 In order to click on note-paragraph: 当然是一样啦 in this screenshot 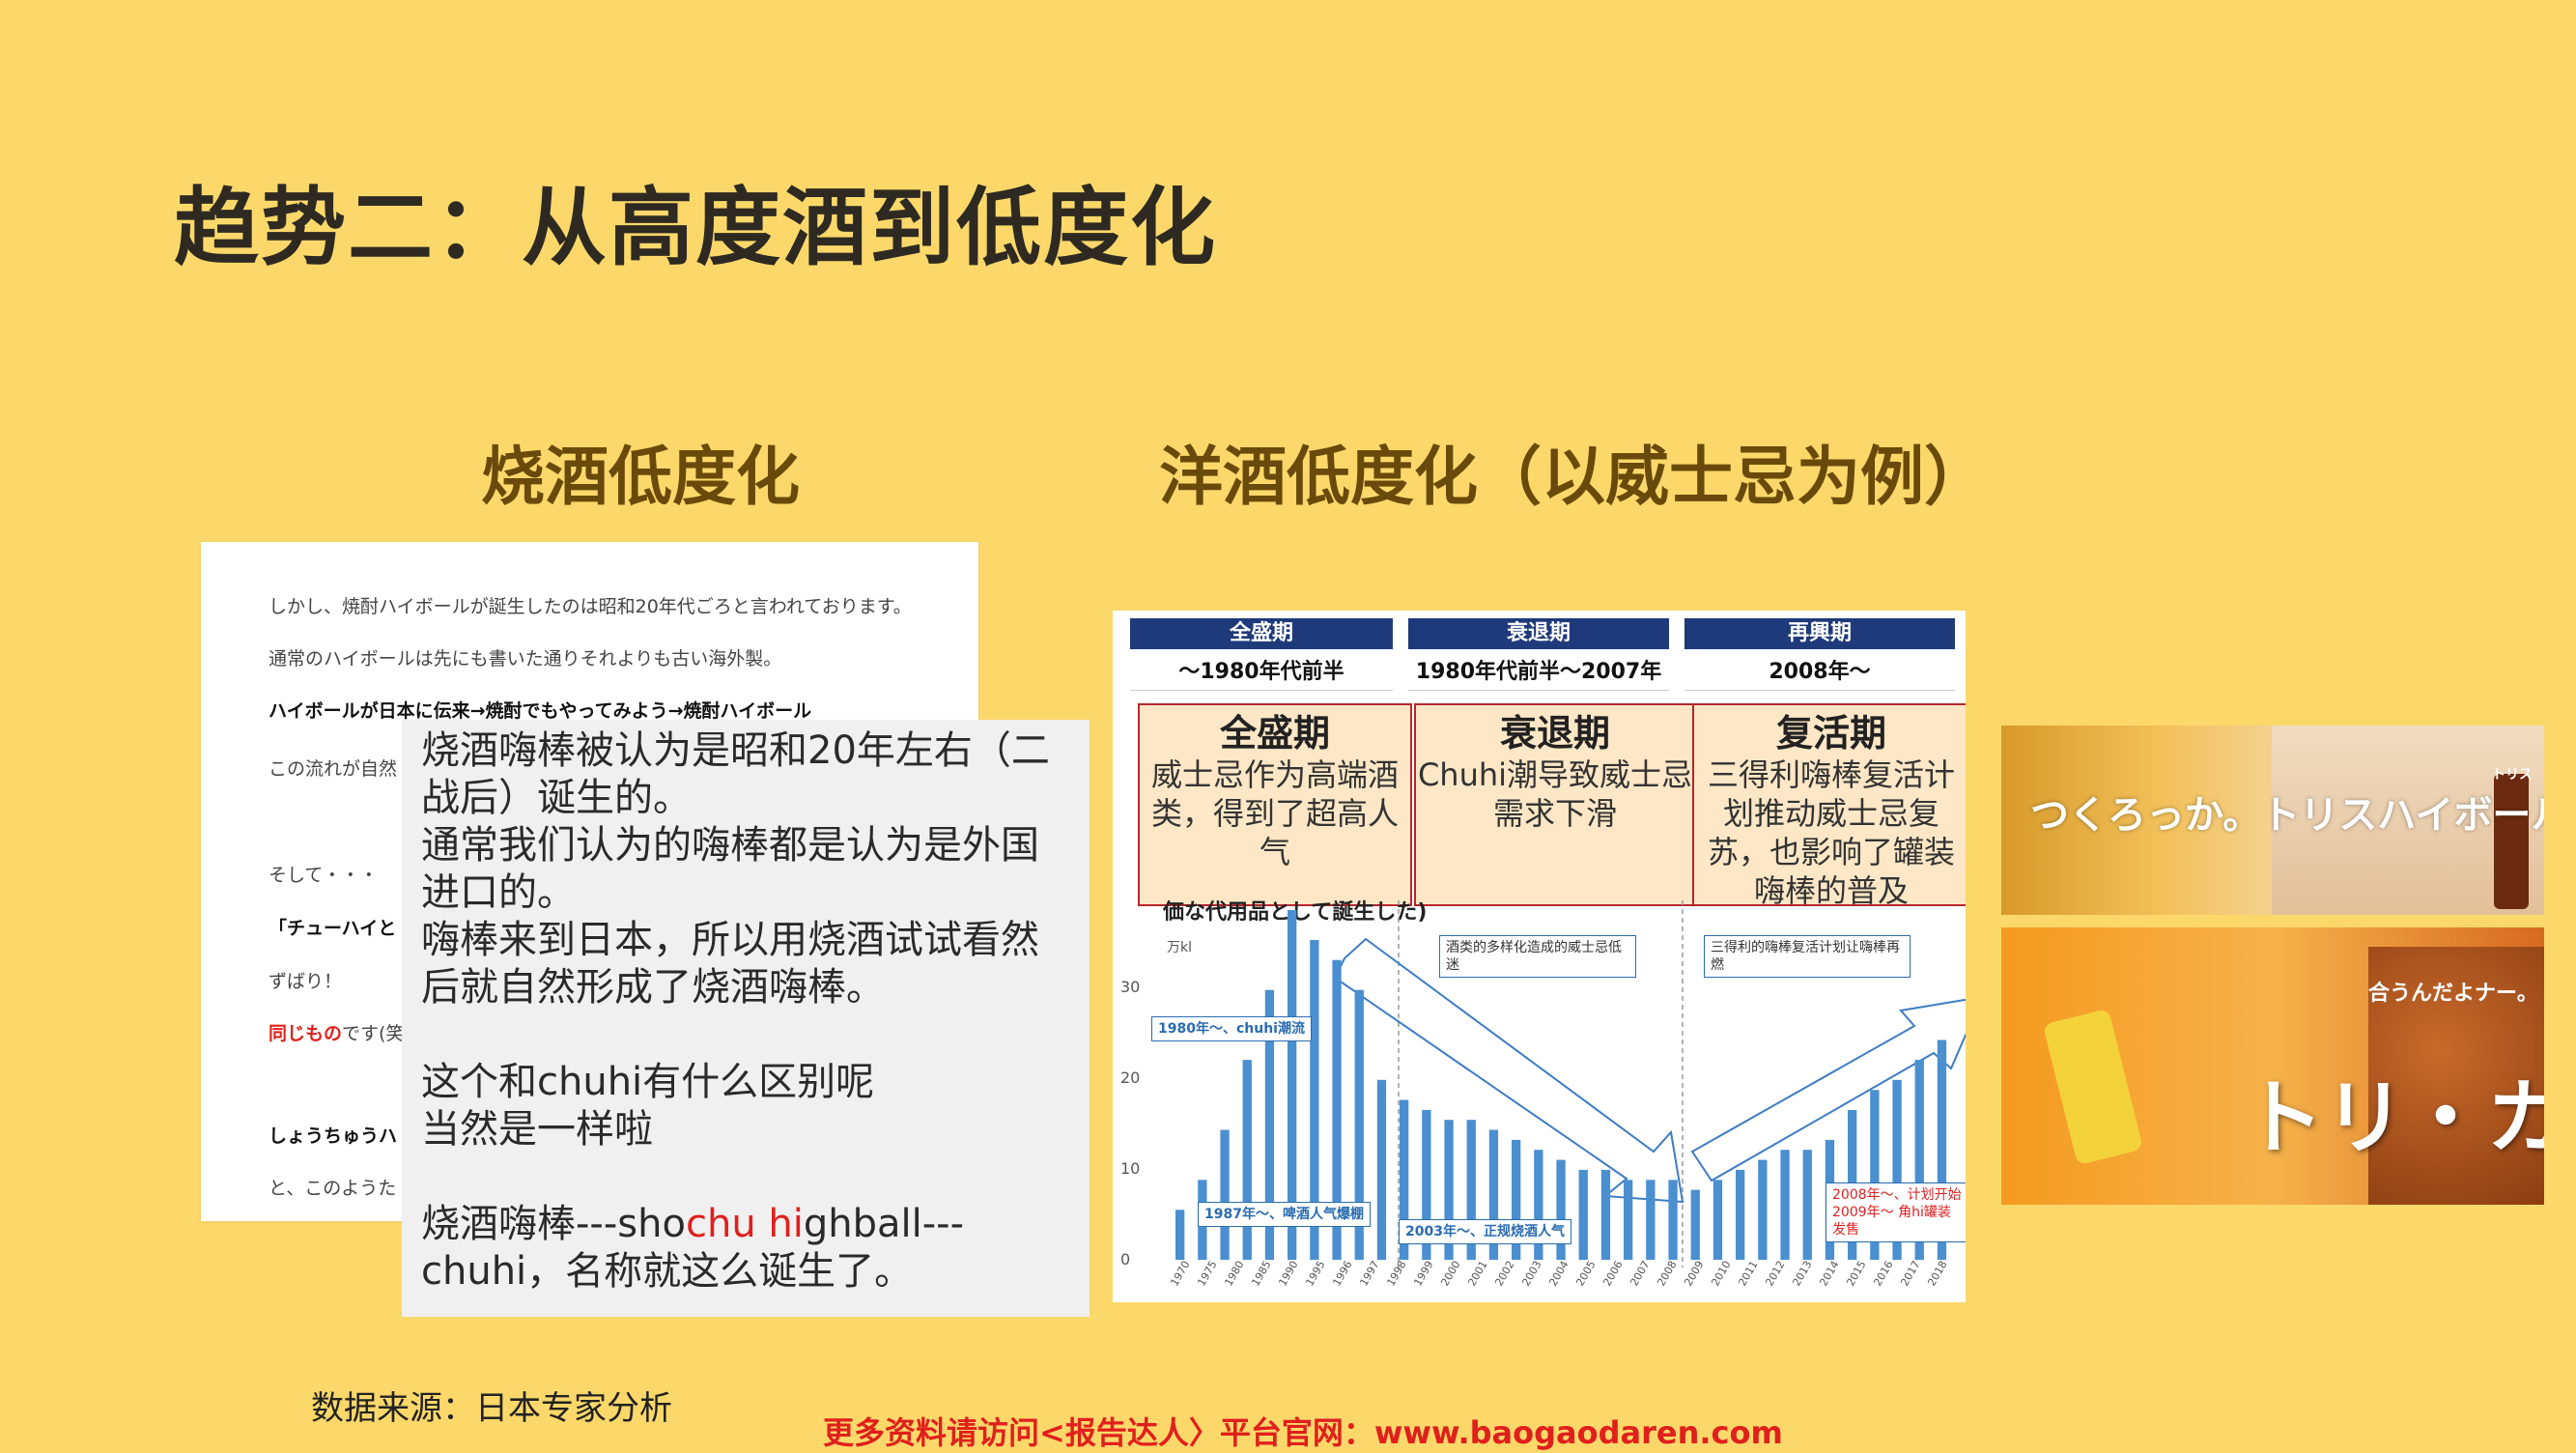, I will do `click(537, 1129)`.